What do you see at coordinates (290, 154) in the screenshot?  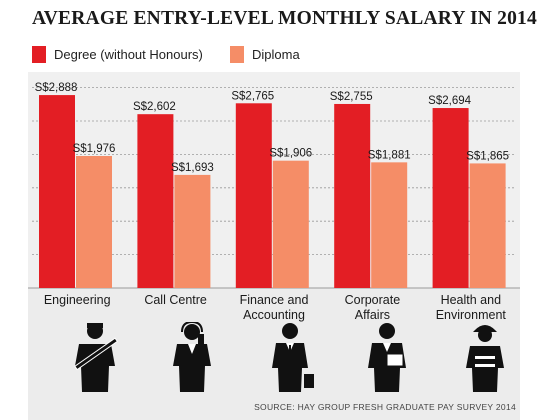 I see `data-label-diploma-2: S$1,906` at bounding box center [290, 154].